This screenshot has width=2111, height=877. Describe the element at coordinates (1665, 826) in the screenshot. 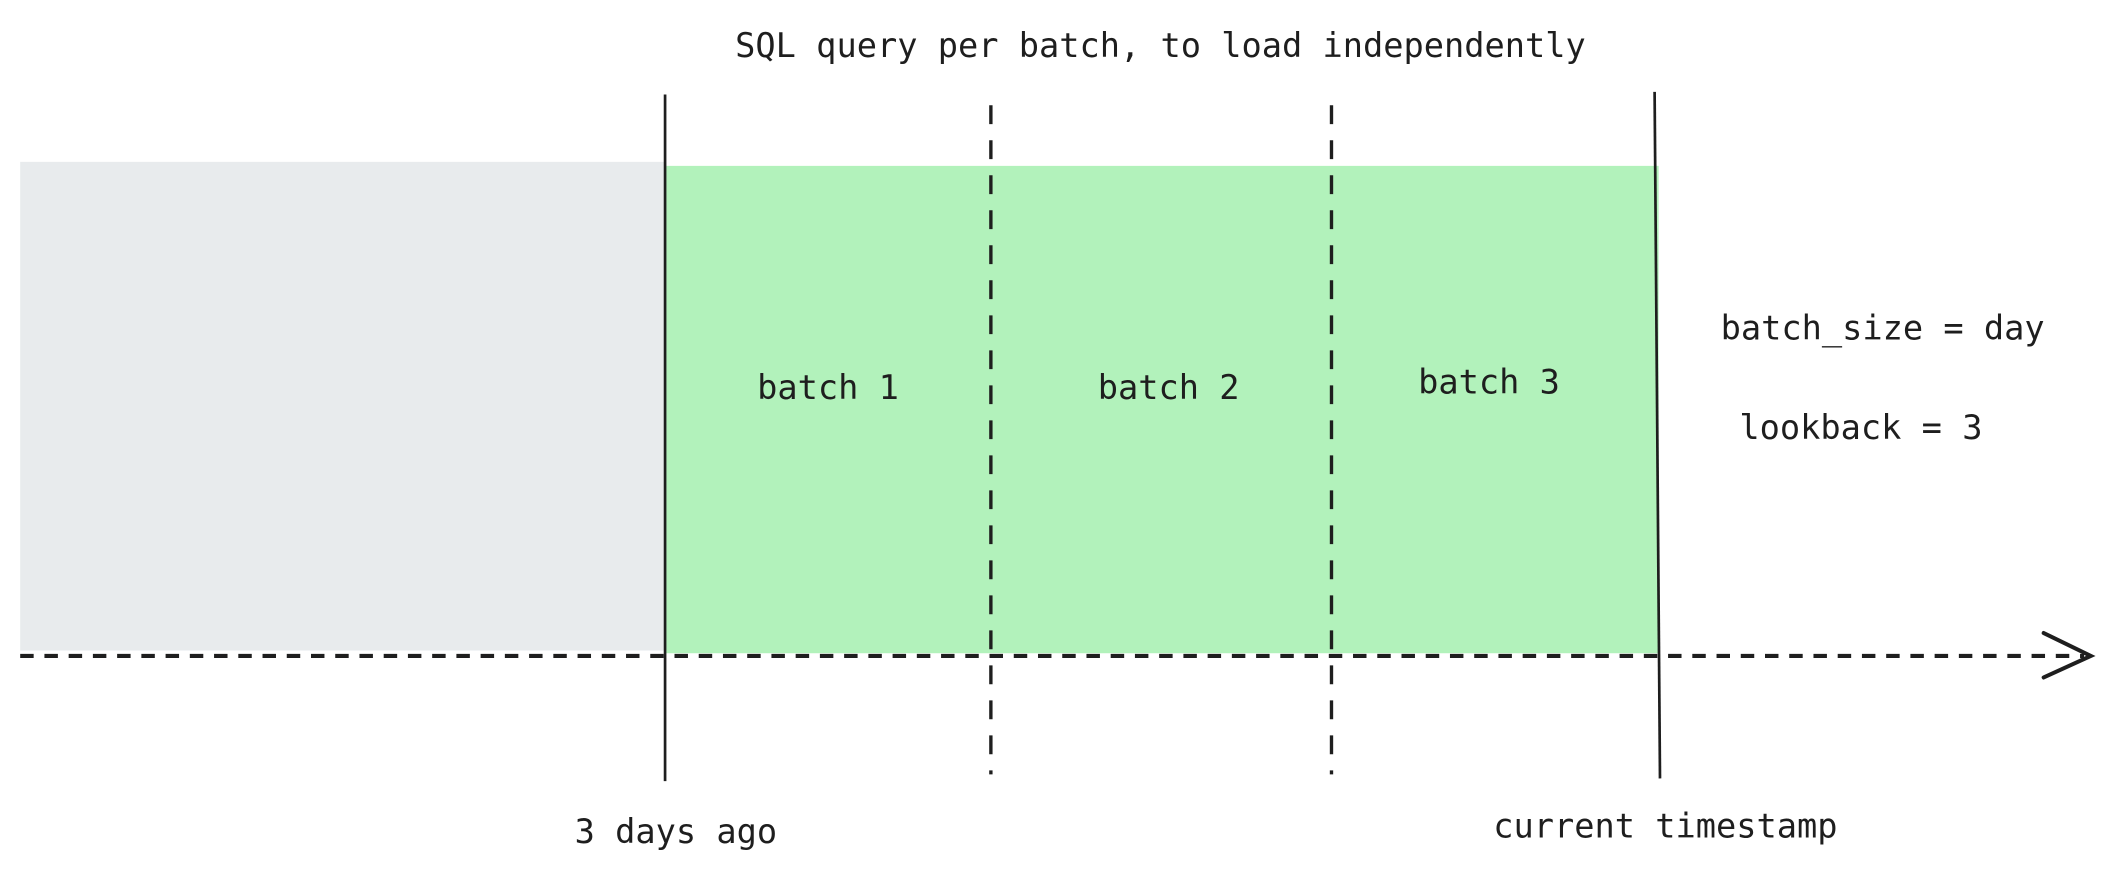

I see `end-marker-label: current timestamp` at that location.